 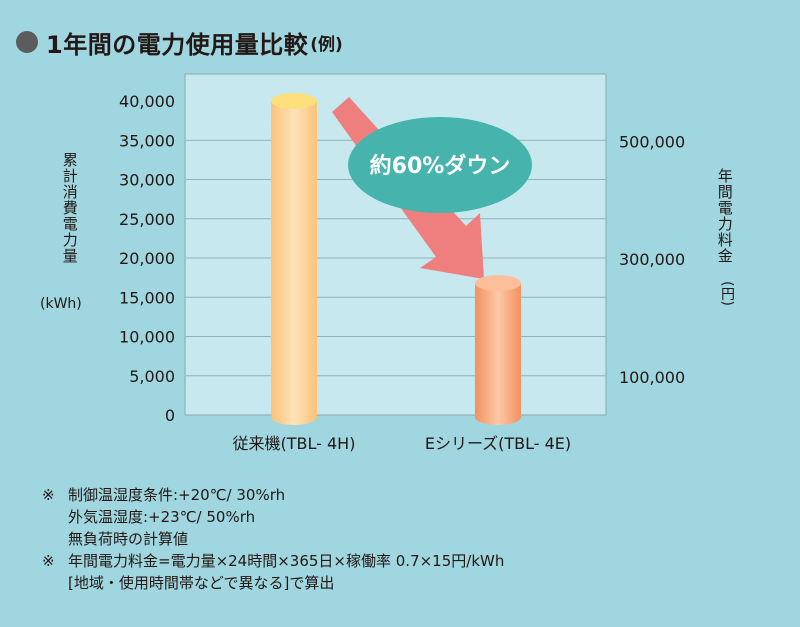 I want to click on y2-tick-label: 500,000, so click(x=652, y=141).